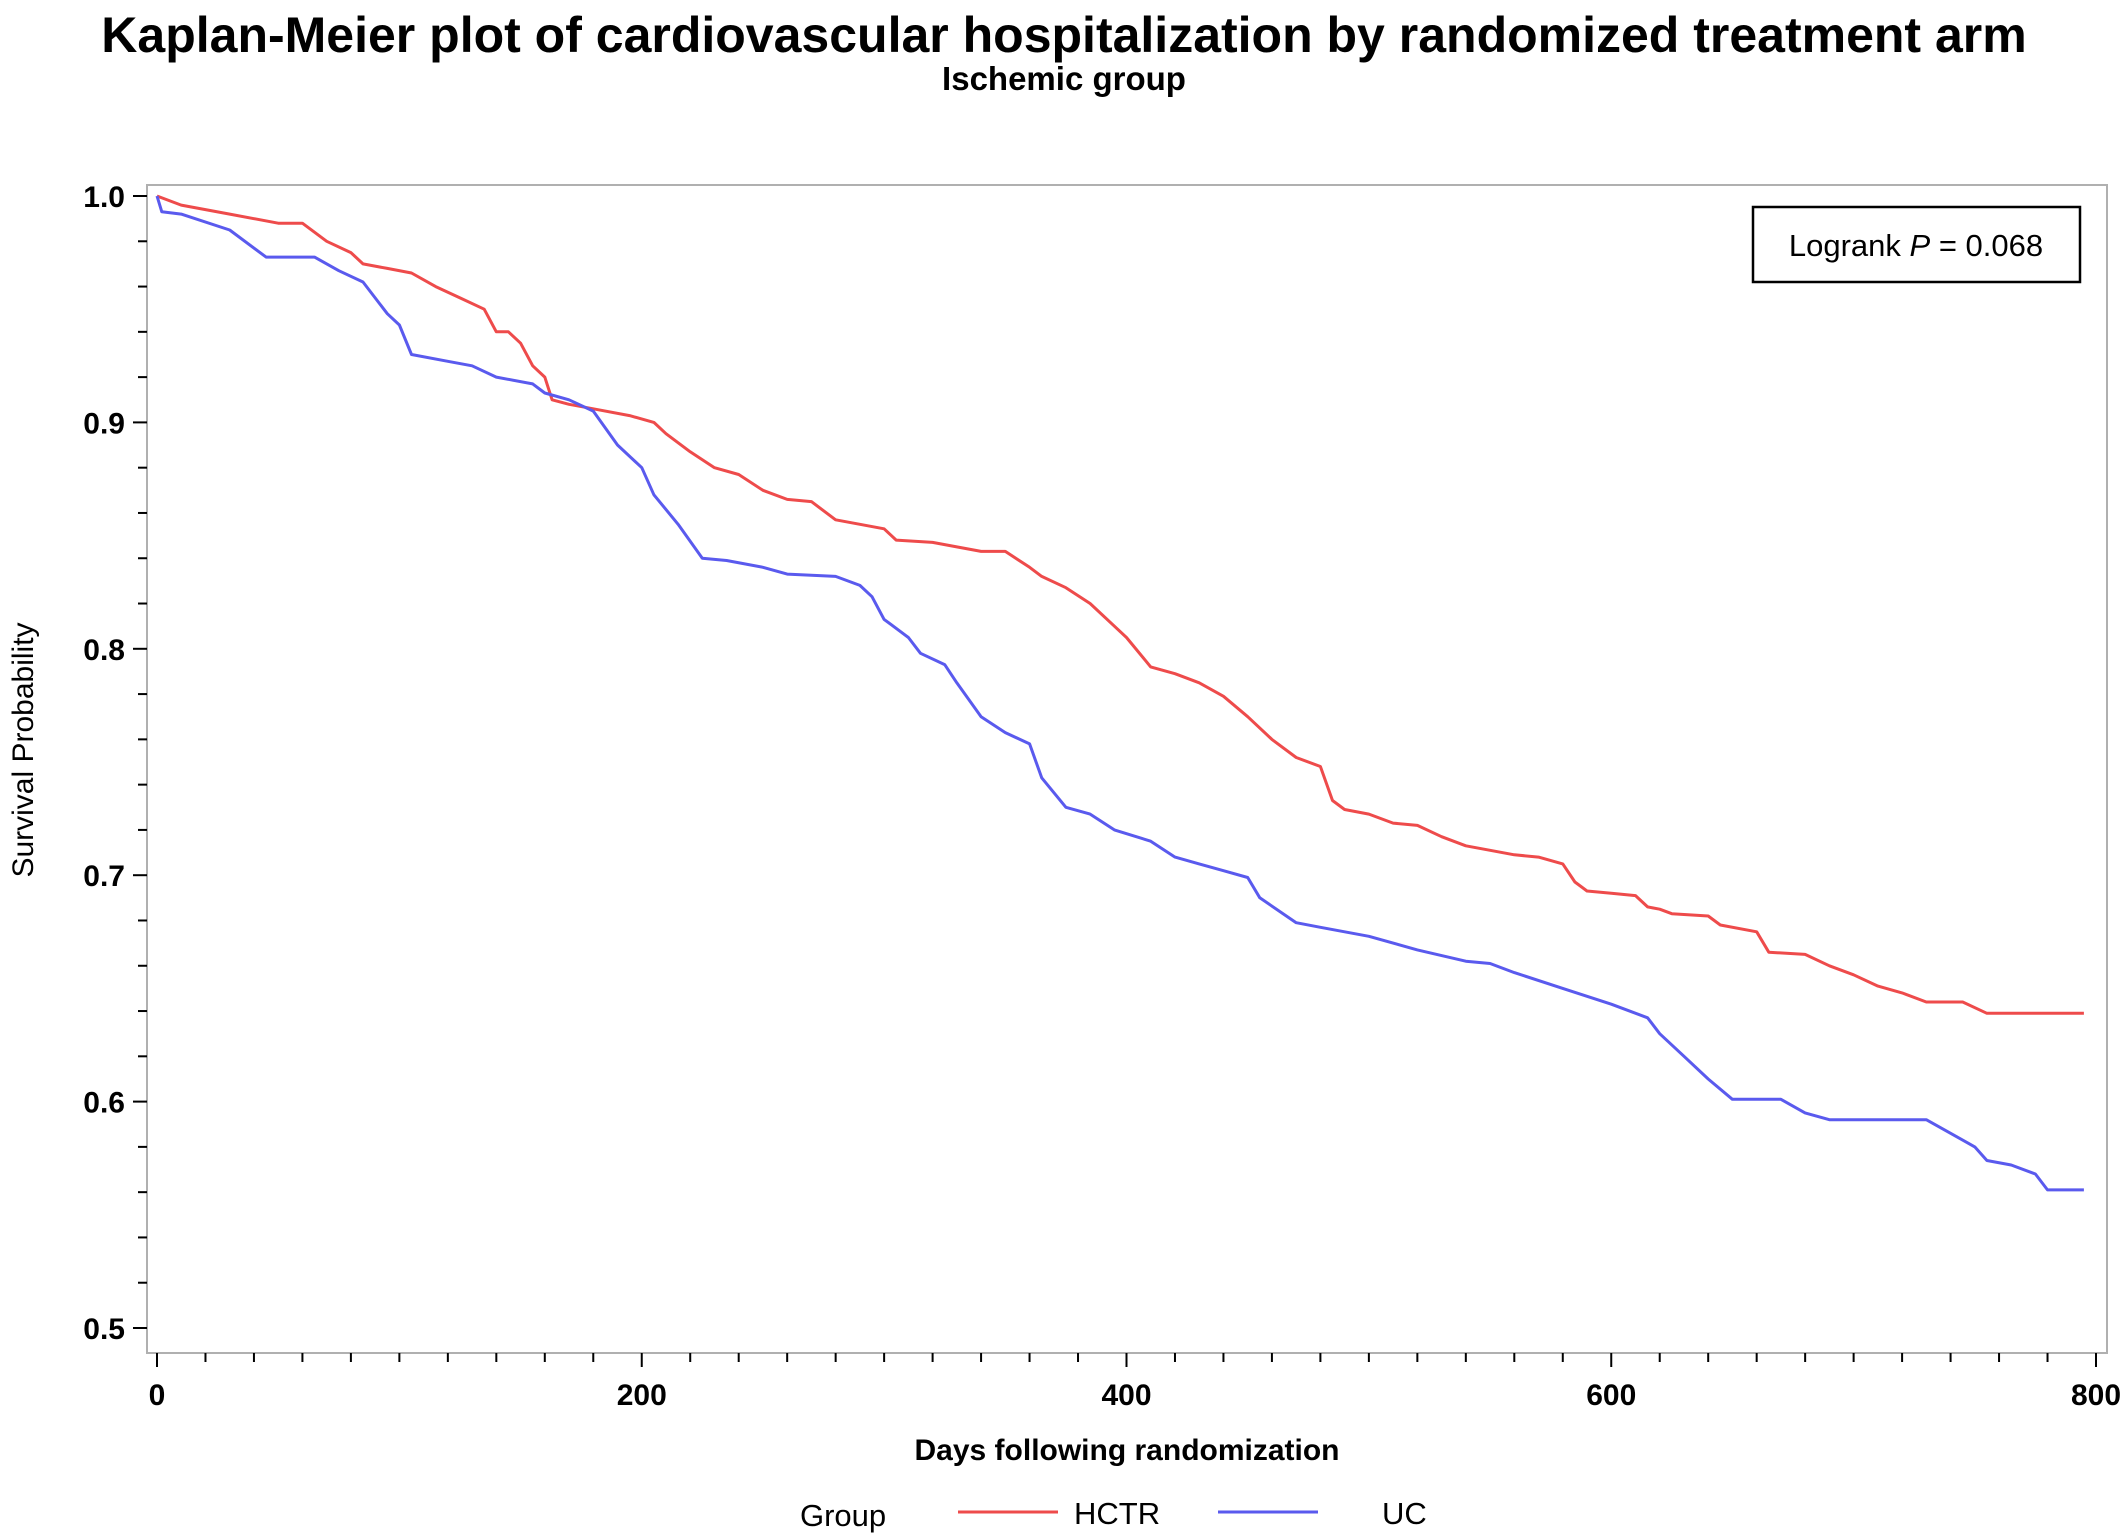 The image size is (2128, 1540). Describe the element at coordinates (104, 197) in the screenshot. I see `y-tick-label: 1.0` at that location.